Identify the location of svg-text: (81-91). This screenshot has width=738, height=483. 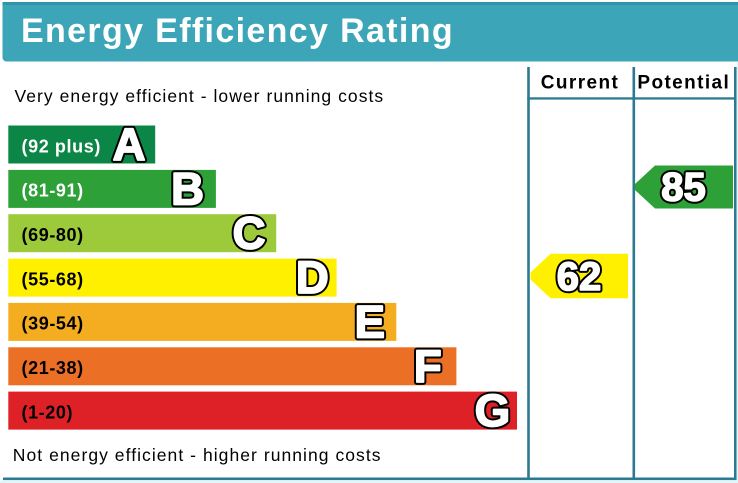
(53, 191).